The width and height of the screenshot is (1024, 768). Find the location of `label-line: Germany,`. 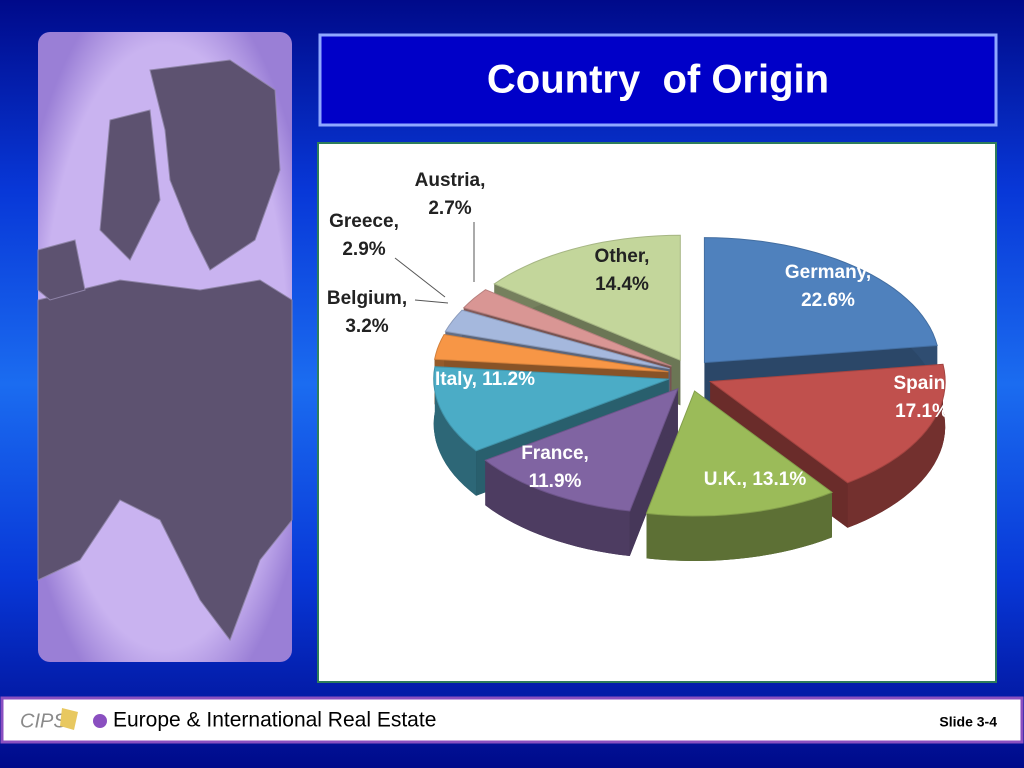

label-line: Germany, is located at coordinates (828, 272).